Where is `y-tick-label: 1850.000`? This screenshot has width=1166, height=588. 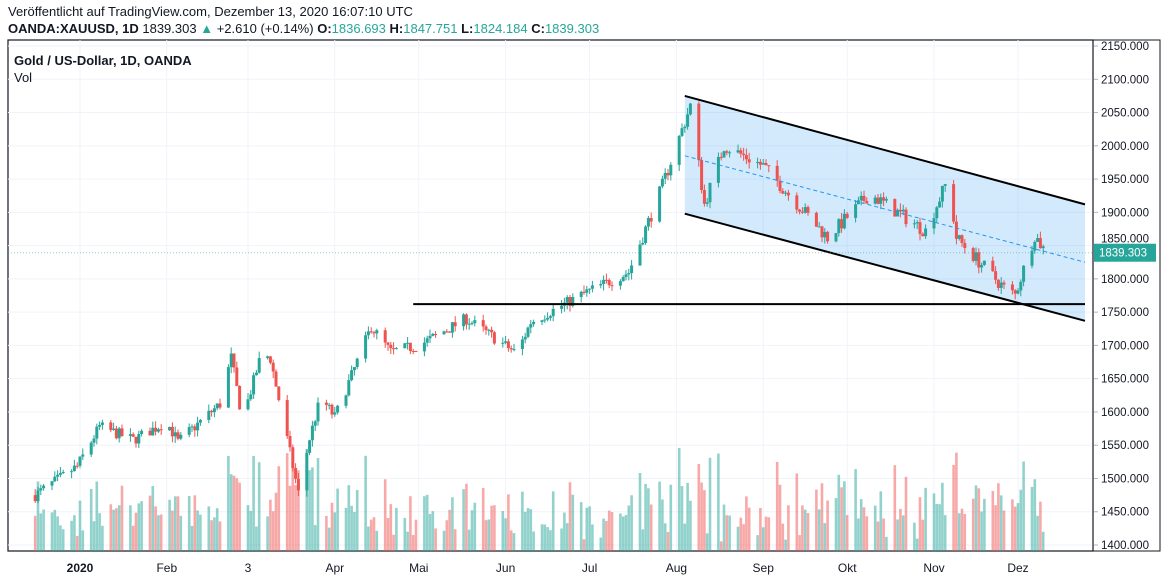
y-tick-label: 1850.000 is located at coordinates (1125, 240).